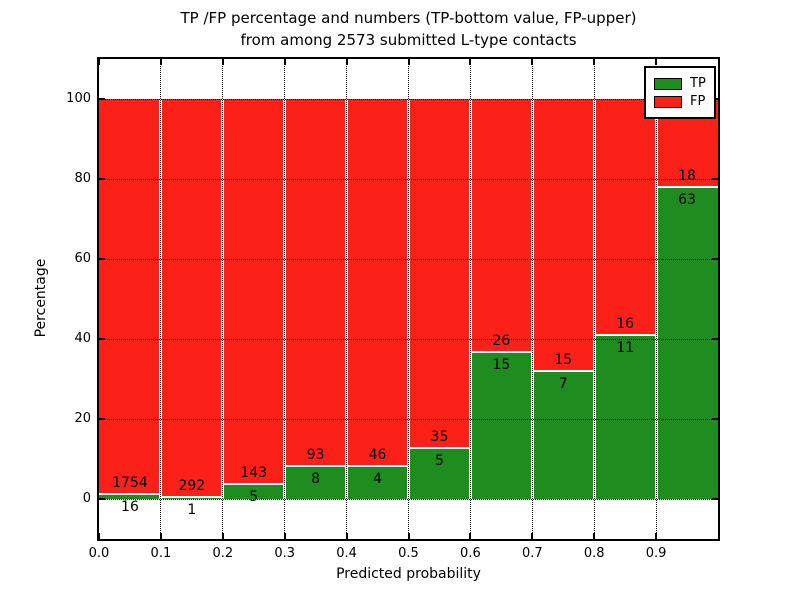 The height and width of the screenshot is (600, 800). What do you see at coordinates (254, 473) in the screenshot?
I see `fp-count-label-2: 143` at bounding box center [254, 473].